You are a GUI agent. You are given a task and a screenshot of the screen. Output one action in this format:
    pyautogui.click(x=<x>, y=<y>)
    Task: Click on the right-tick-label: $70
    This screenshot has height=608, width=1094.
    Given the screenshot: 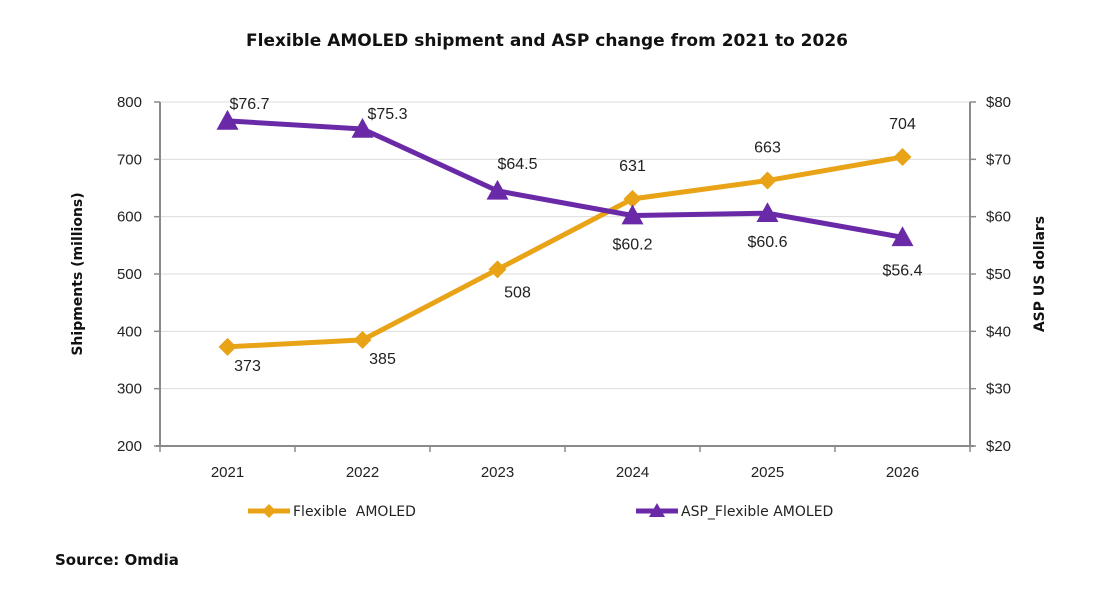 What is the action you would take?
    pyautogui.click(x=998, y=159)
    